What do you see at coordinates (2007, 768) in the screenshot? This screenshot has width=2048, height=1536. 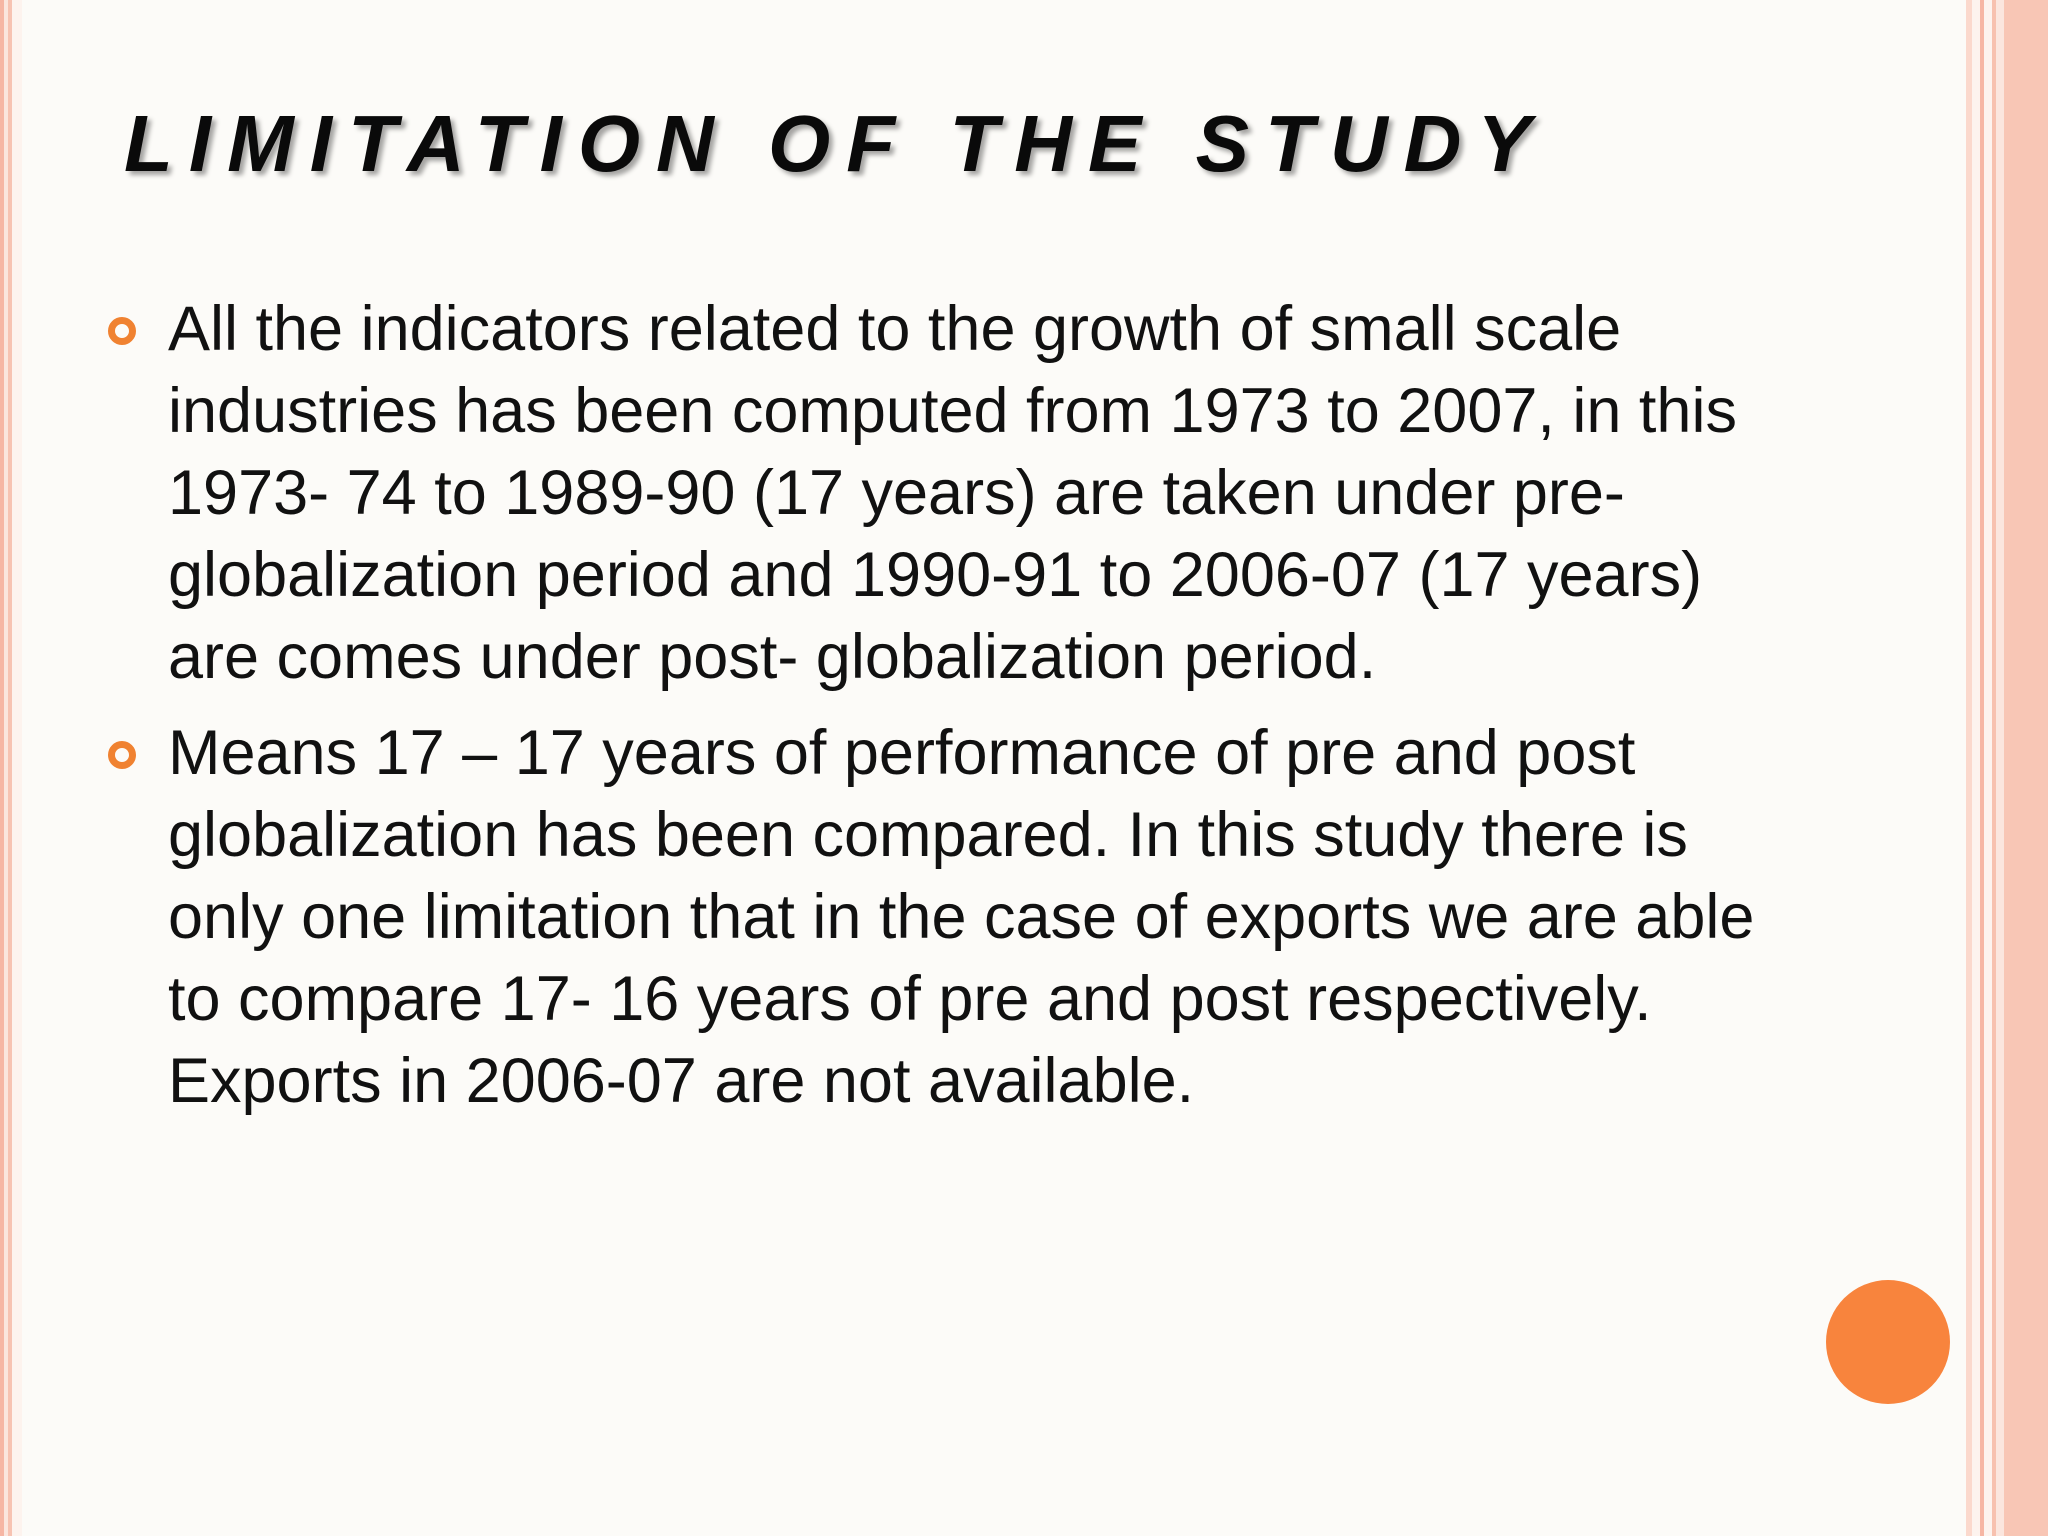 I see `right-decorative-border` at bounding box center [2007, 768].